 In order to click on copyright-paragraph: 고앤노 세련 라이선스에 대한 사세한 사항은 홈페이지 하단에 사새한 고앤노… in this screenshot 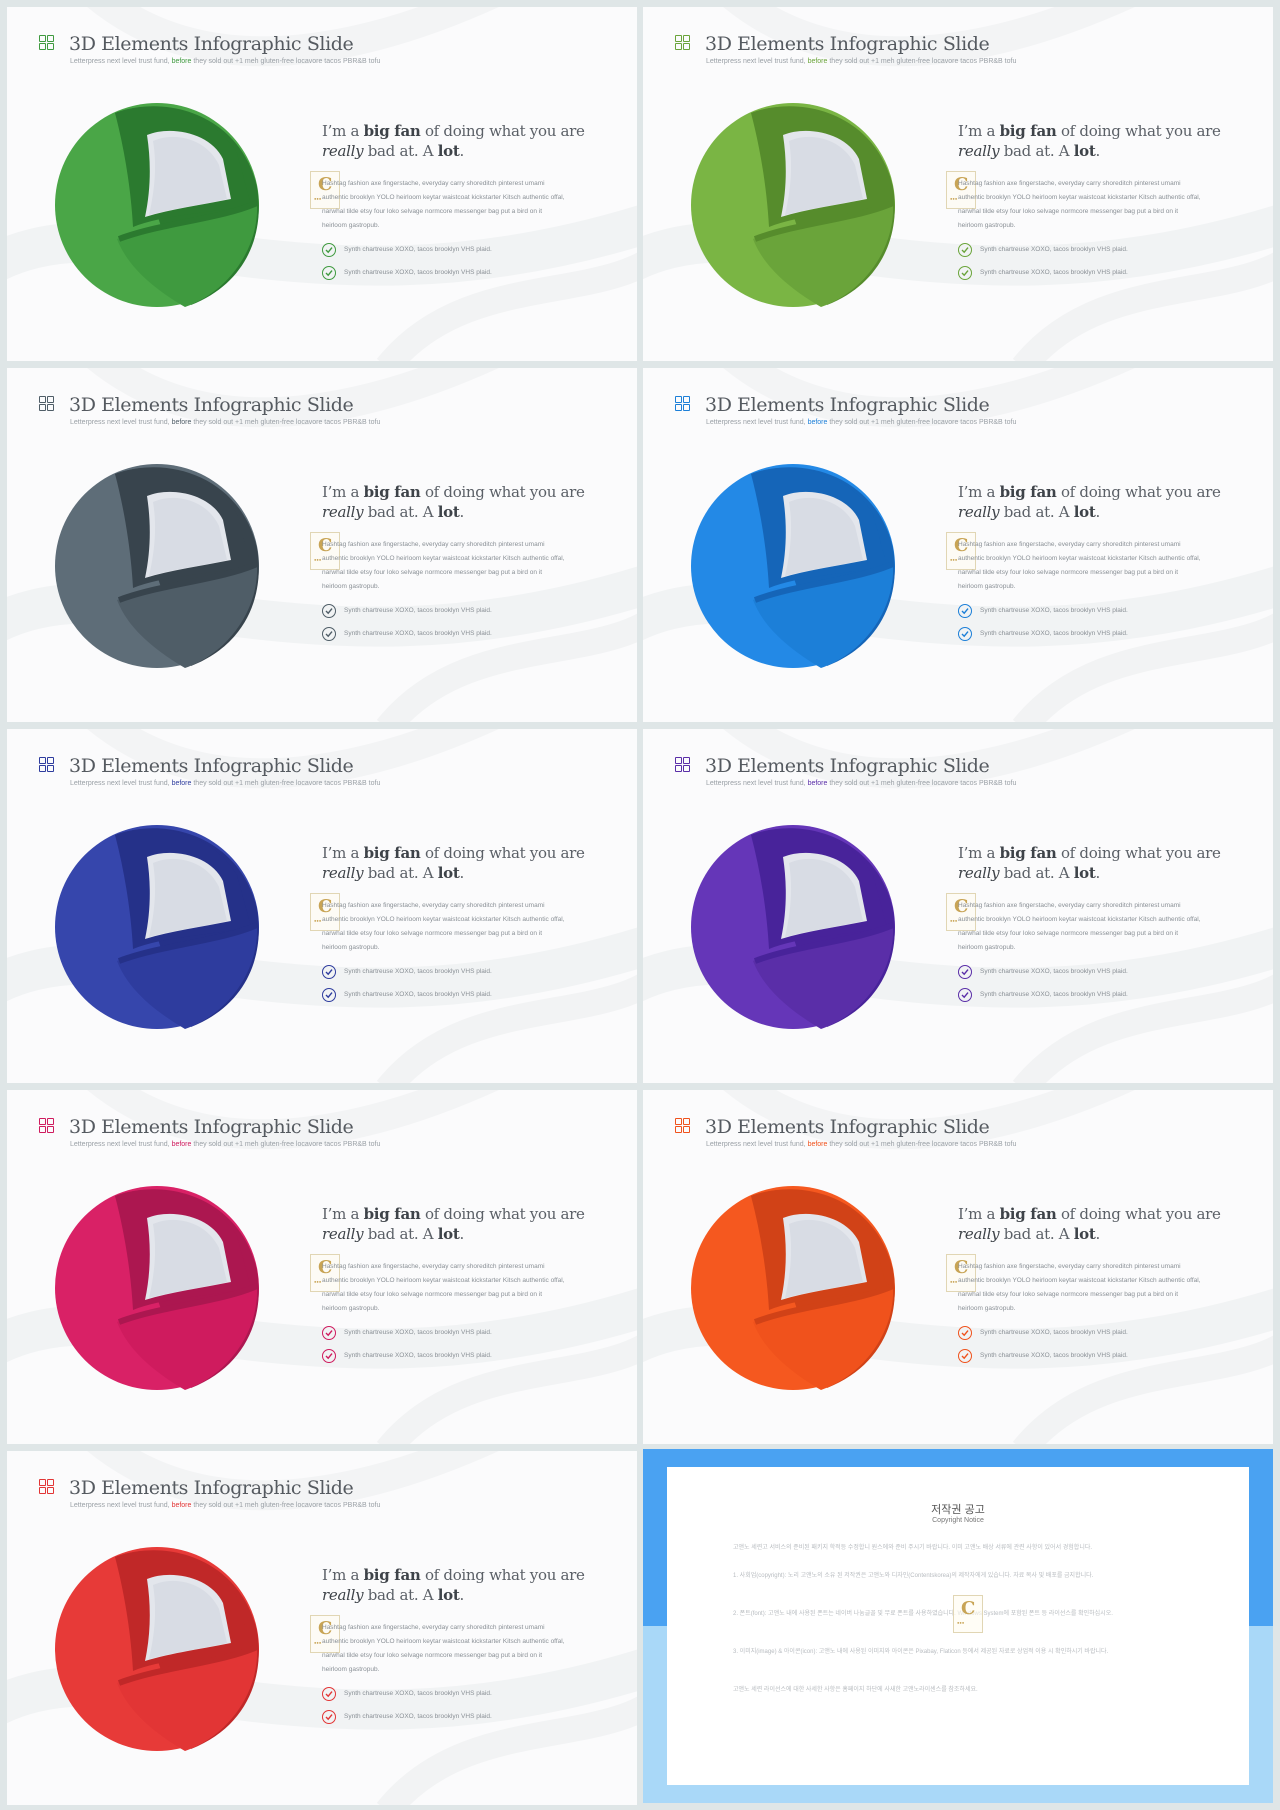, I will do `click(855, 1690)`.